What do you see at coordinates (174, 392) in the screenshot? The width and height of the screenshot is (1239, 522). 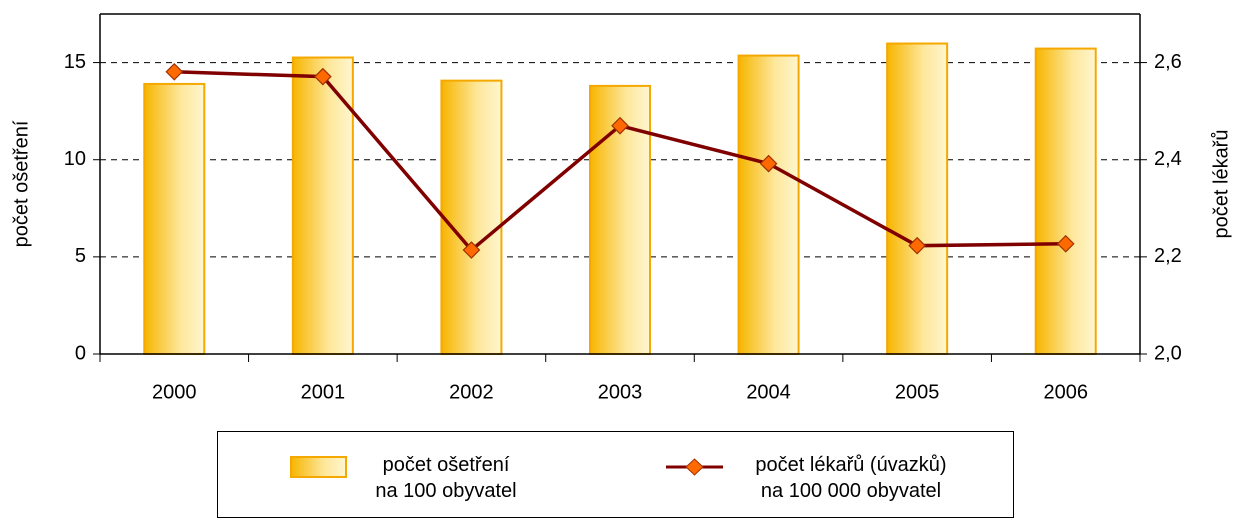 I see `x-tick-label: 2000` at bounding box center [174, 392].